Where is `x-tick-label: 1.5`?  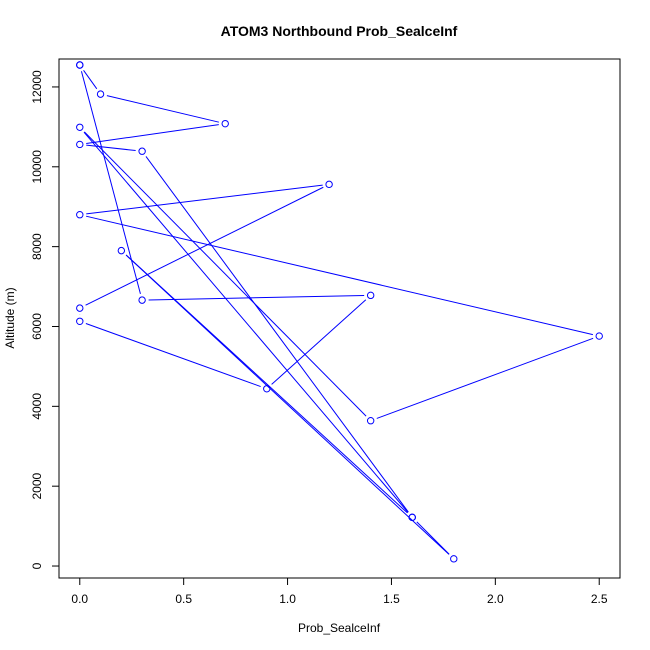 x-tick-label: 1.5 is located at coordinates (391, 599).